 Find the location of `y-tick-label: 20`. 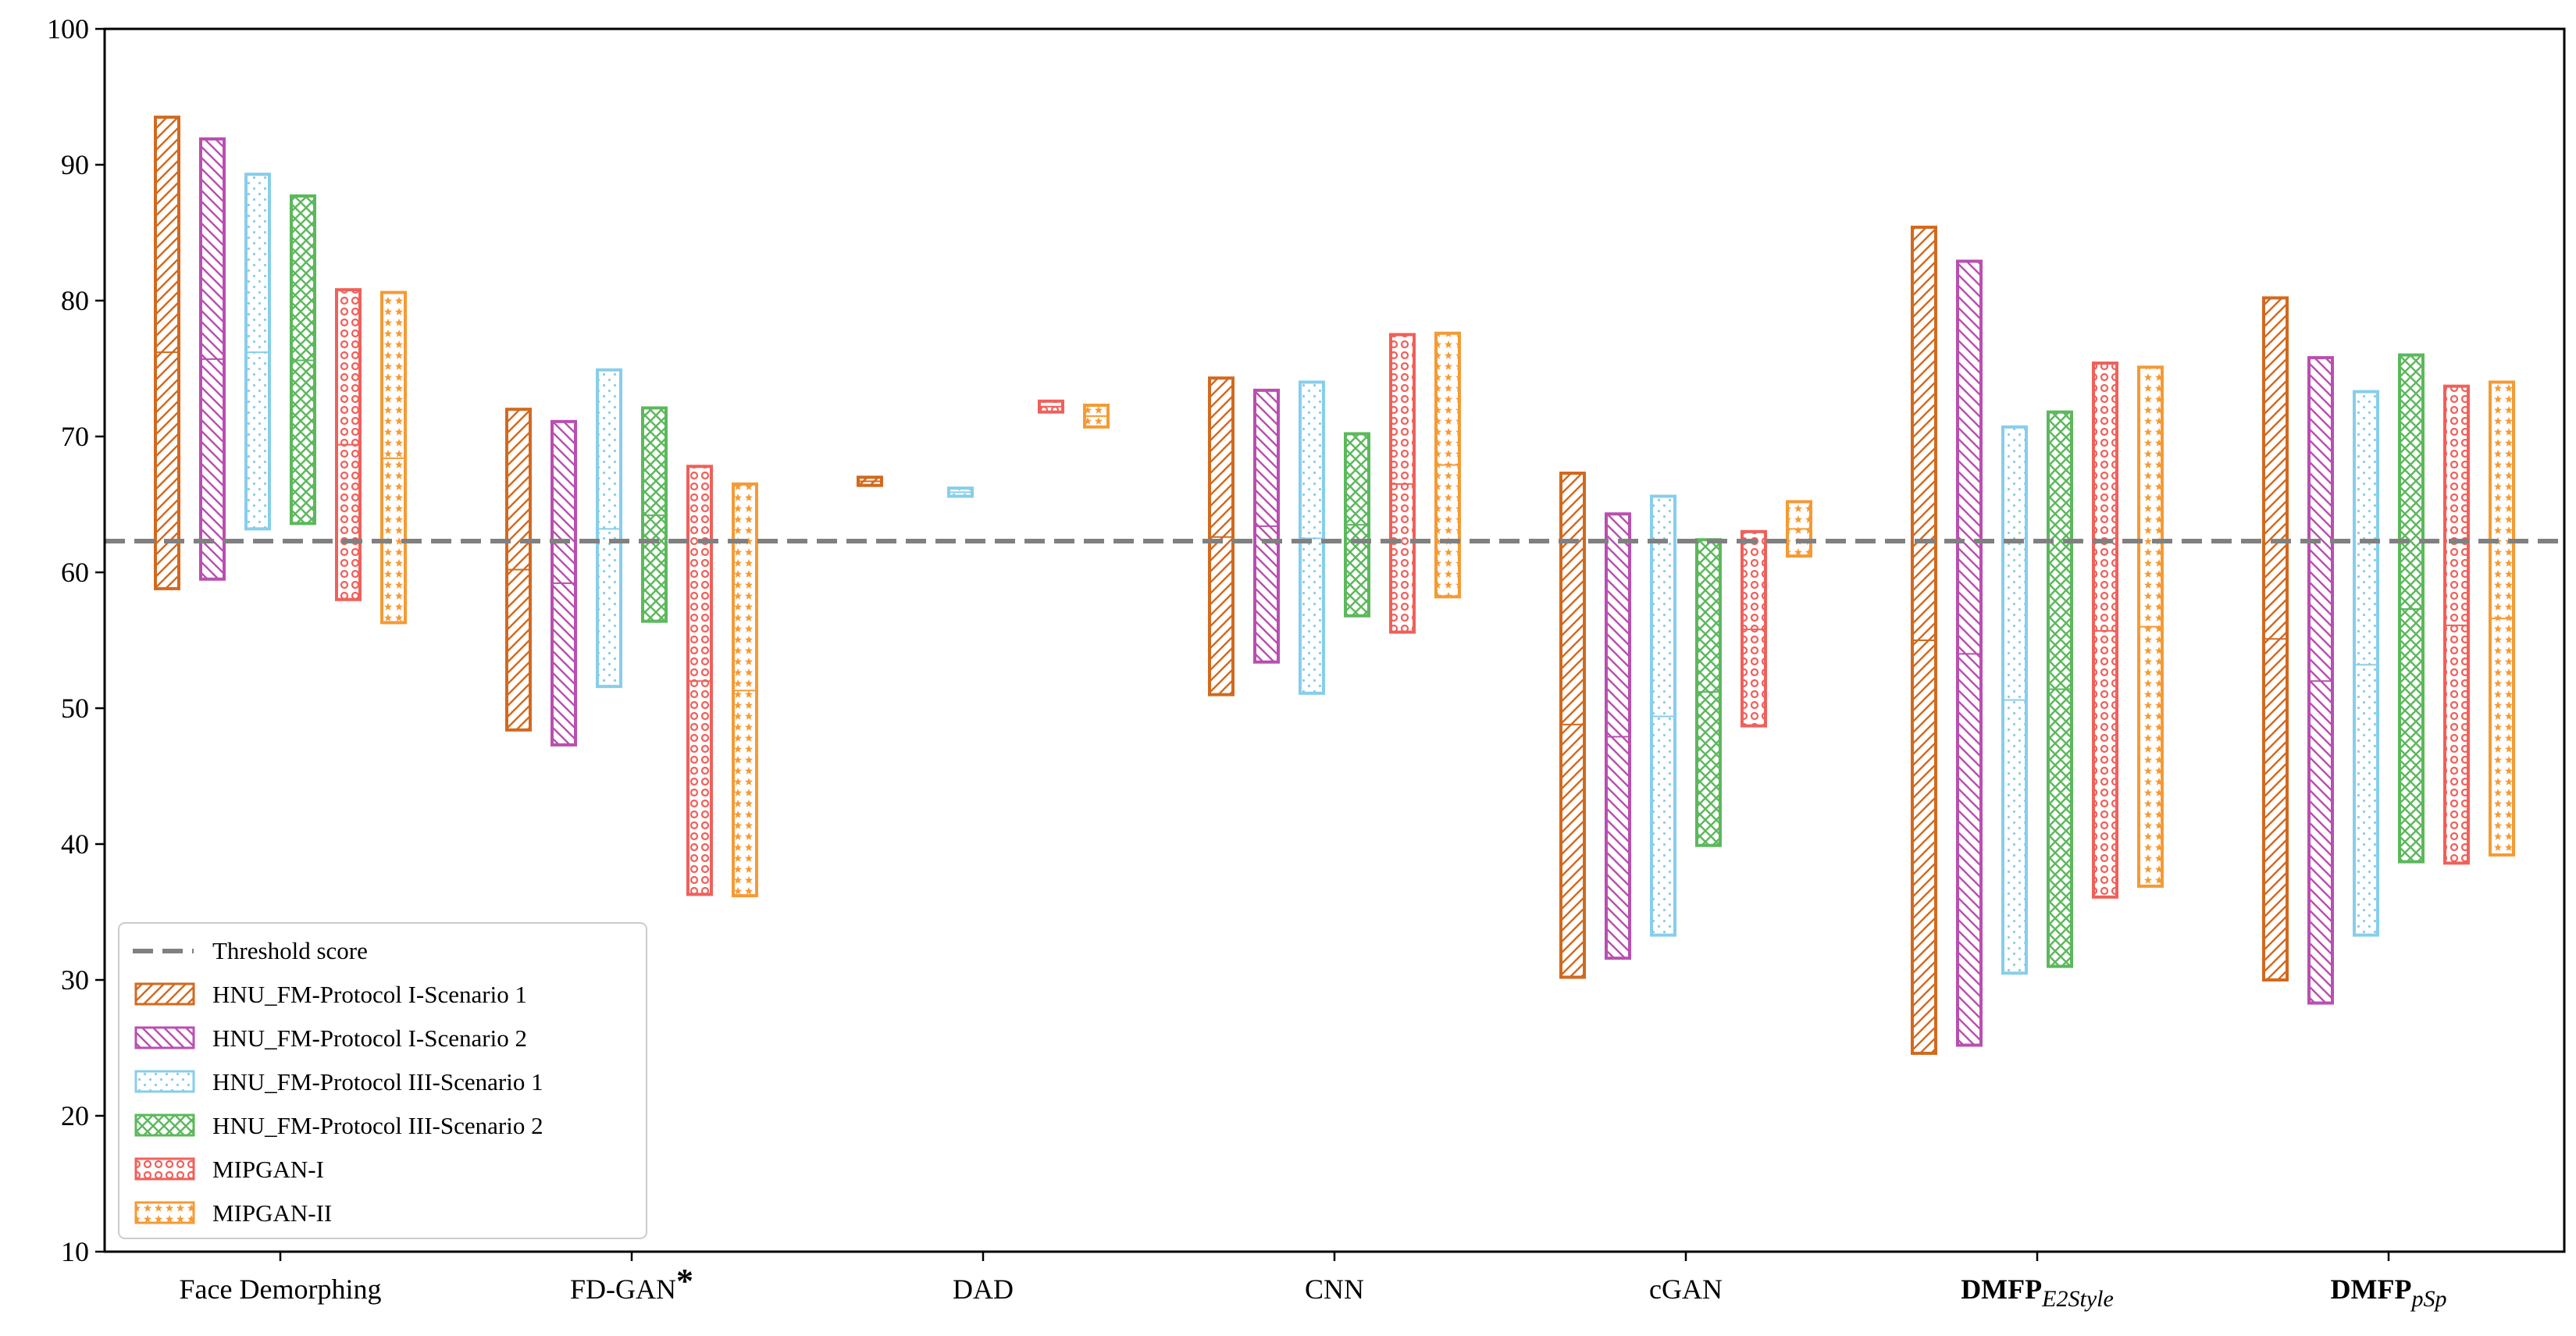

y-tick-label: 20 is located at coordinates (75, 1115).